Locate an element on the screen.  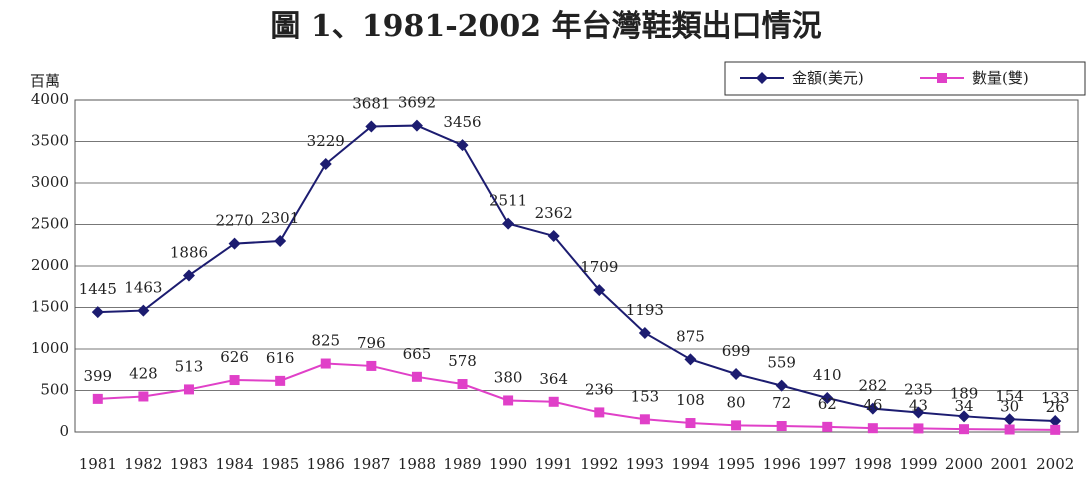
y-tick-label: 2000 is located at coordinates (50, 265).